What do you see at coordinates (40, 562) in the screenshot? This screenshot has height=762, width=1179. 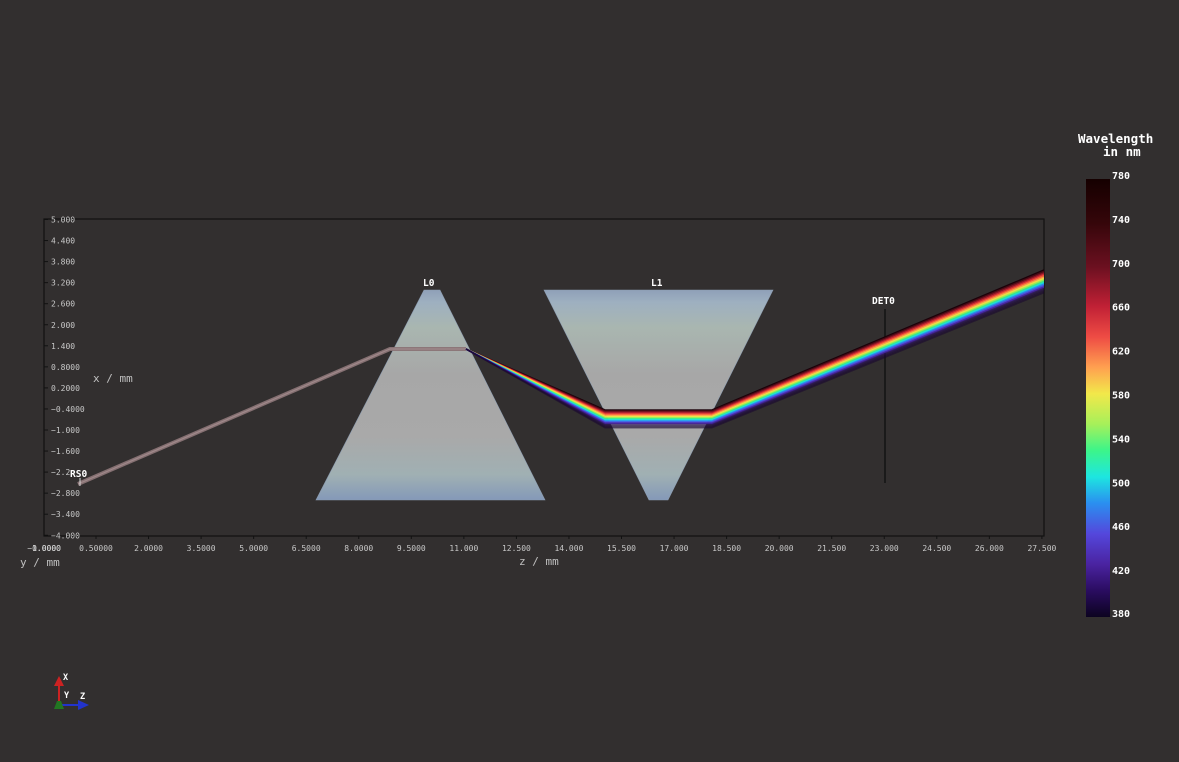 I see `y-axis-title: y / mm` at bounding box center [40, 562].